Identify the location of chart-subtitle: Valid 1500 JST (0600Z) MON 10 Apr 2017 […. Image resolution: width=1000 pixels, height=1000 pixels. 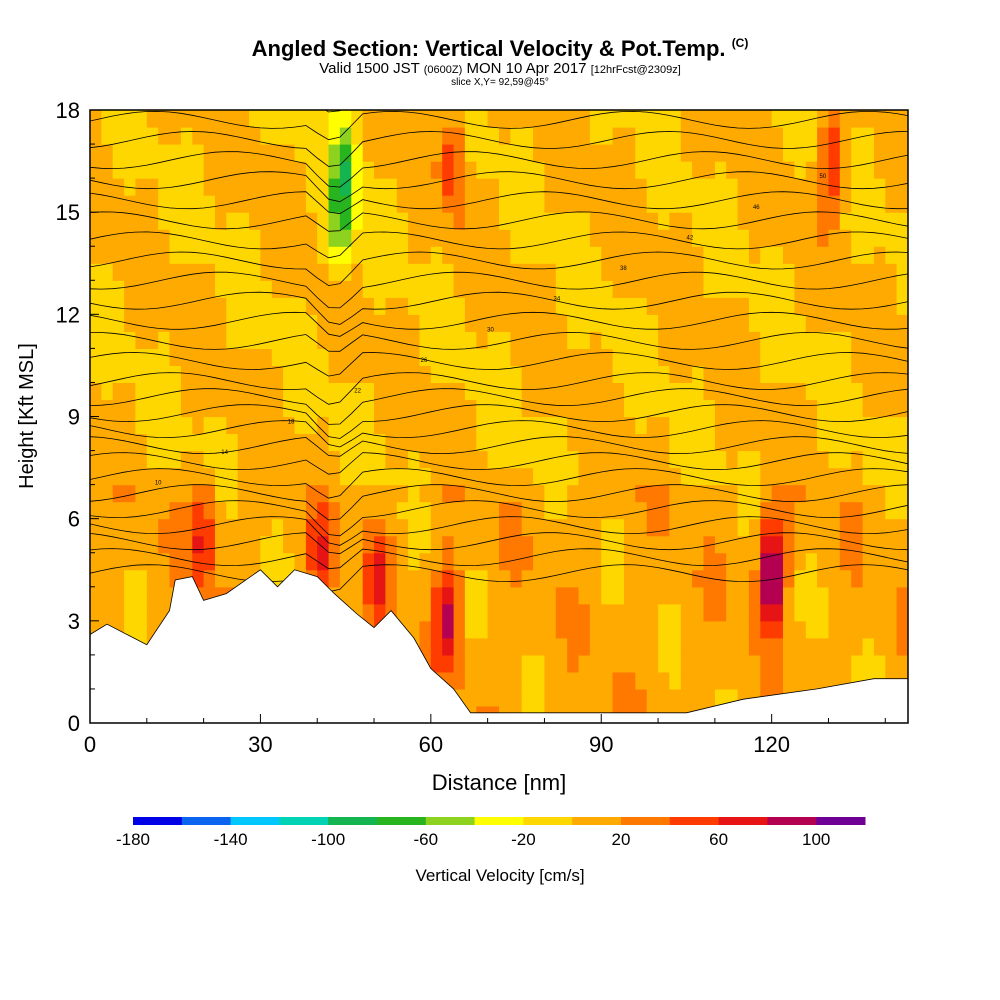
(500, 68).